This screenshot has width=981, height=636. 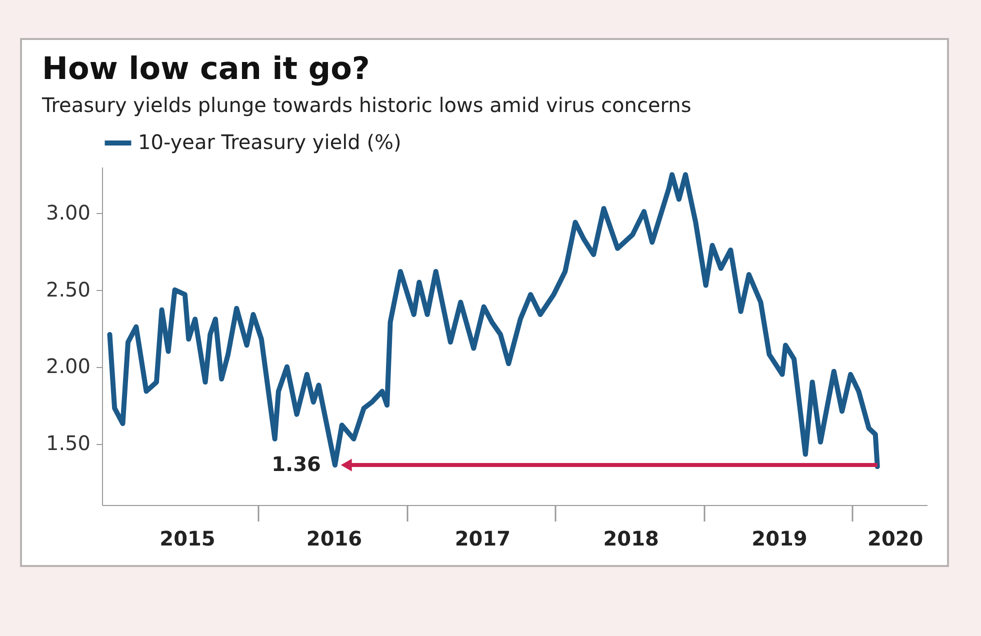 I want to click on annotation: 1.36, so click(x=296, y=464).